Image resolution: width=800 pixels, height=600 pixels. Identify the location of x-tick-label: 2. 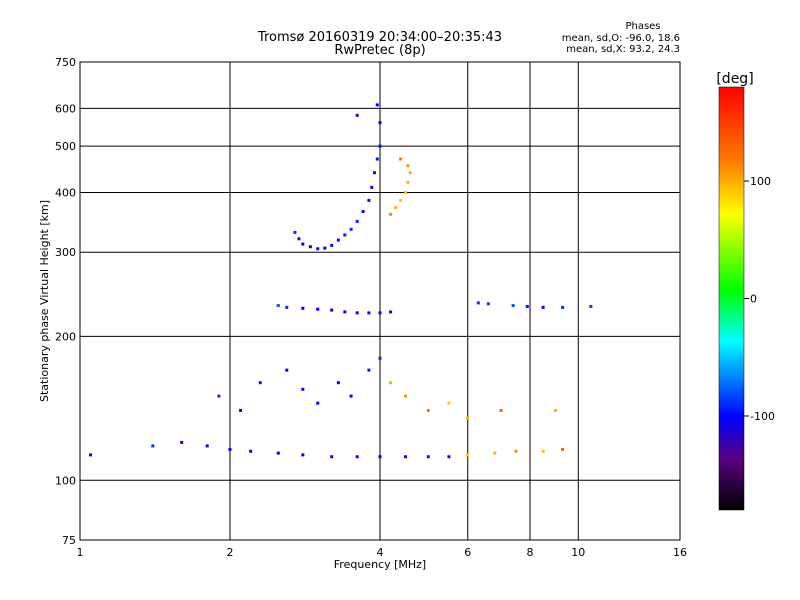
(230, 552).